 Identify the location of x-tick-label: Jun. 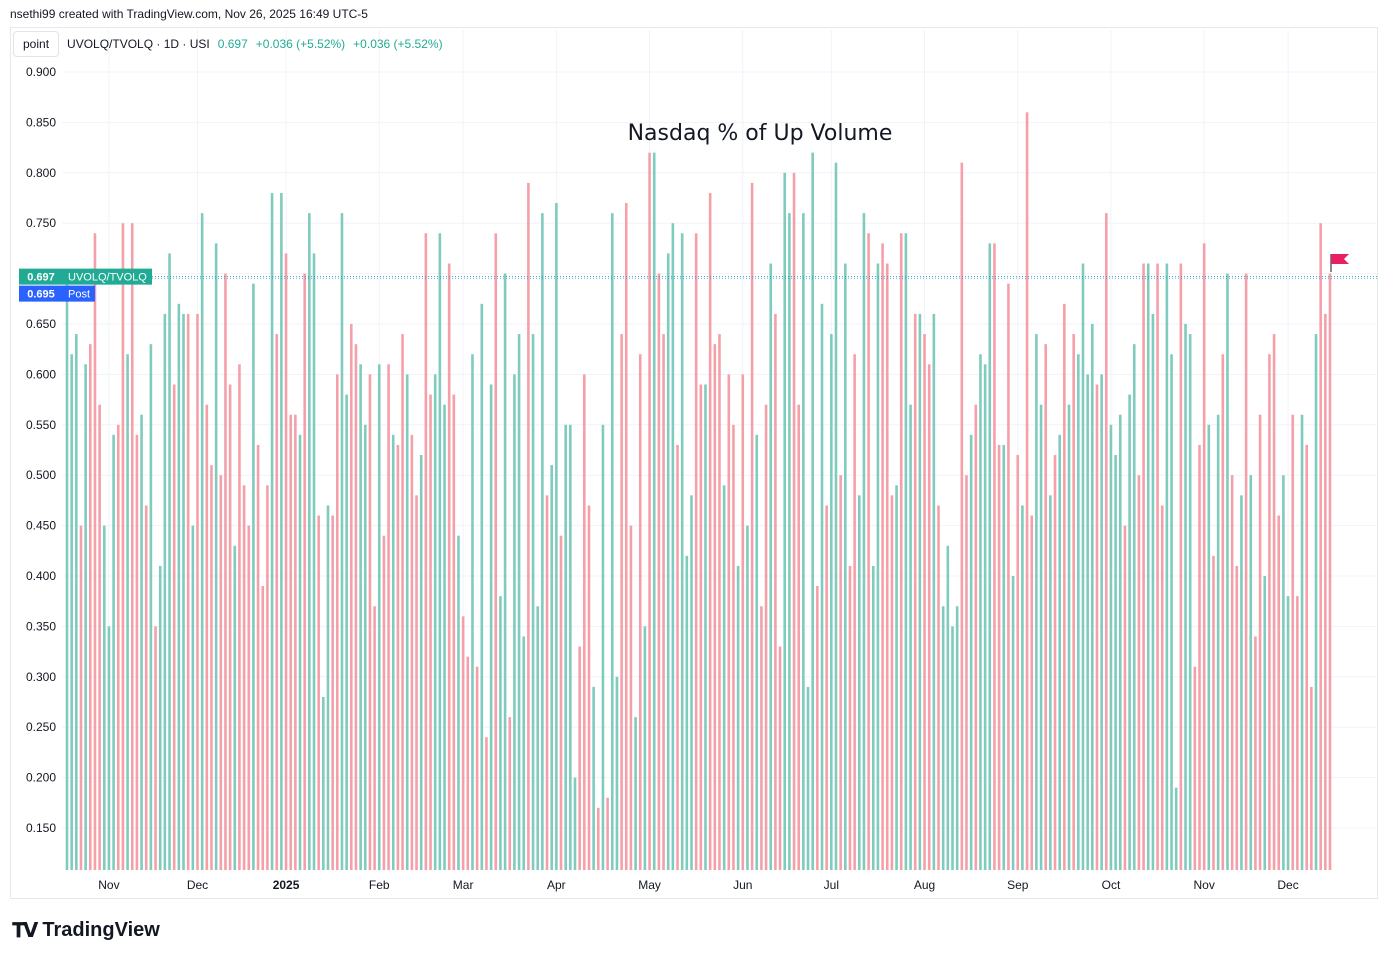
(742, 885).